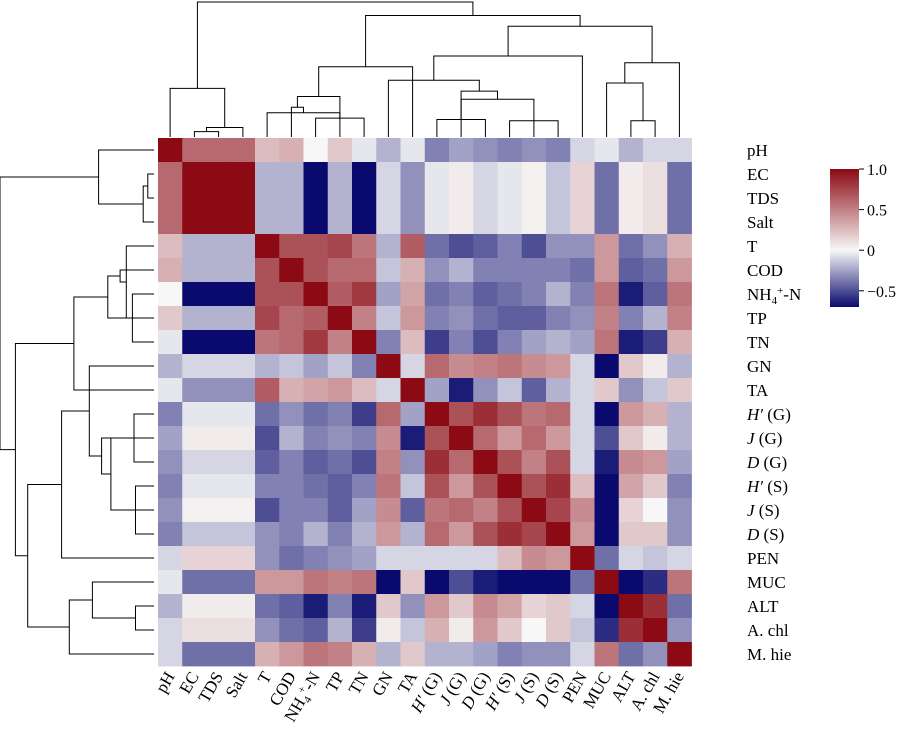 This screenshot has width=900, height=740. What do you see at coordinates (763, 198) in the screenshot?
I see `row-label-2: TDS` at bounding box center [763, 198].